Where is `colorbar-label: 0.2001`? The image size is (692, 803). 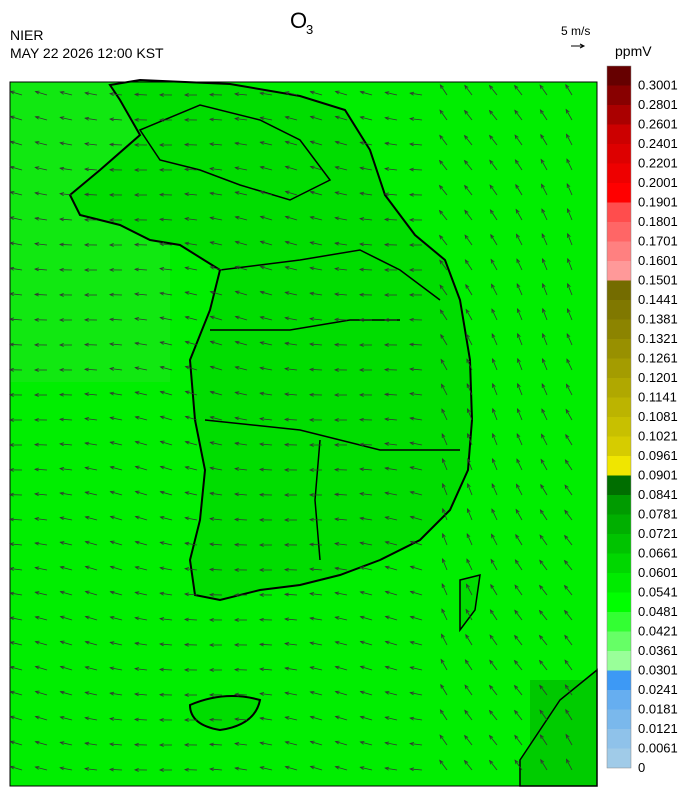
colorbar-label: 0.2001 is located at coordinates (658, 182).